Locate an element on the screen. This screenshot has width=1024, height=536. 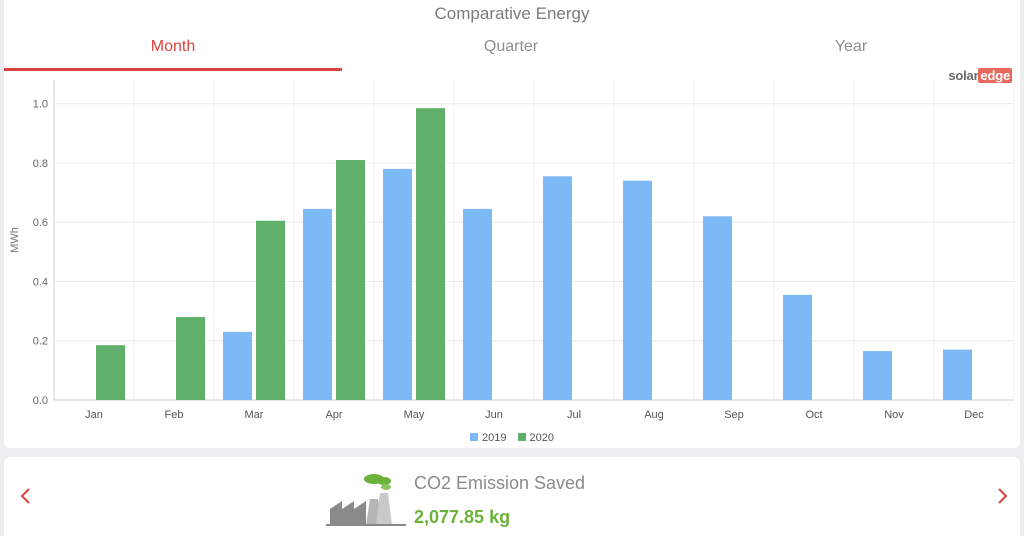
x-tick-label: Apr is located at coordinates (333, 415).